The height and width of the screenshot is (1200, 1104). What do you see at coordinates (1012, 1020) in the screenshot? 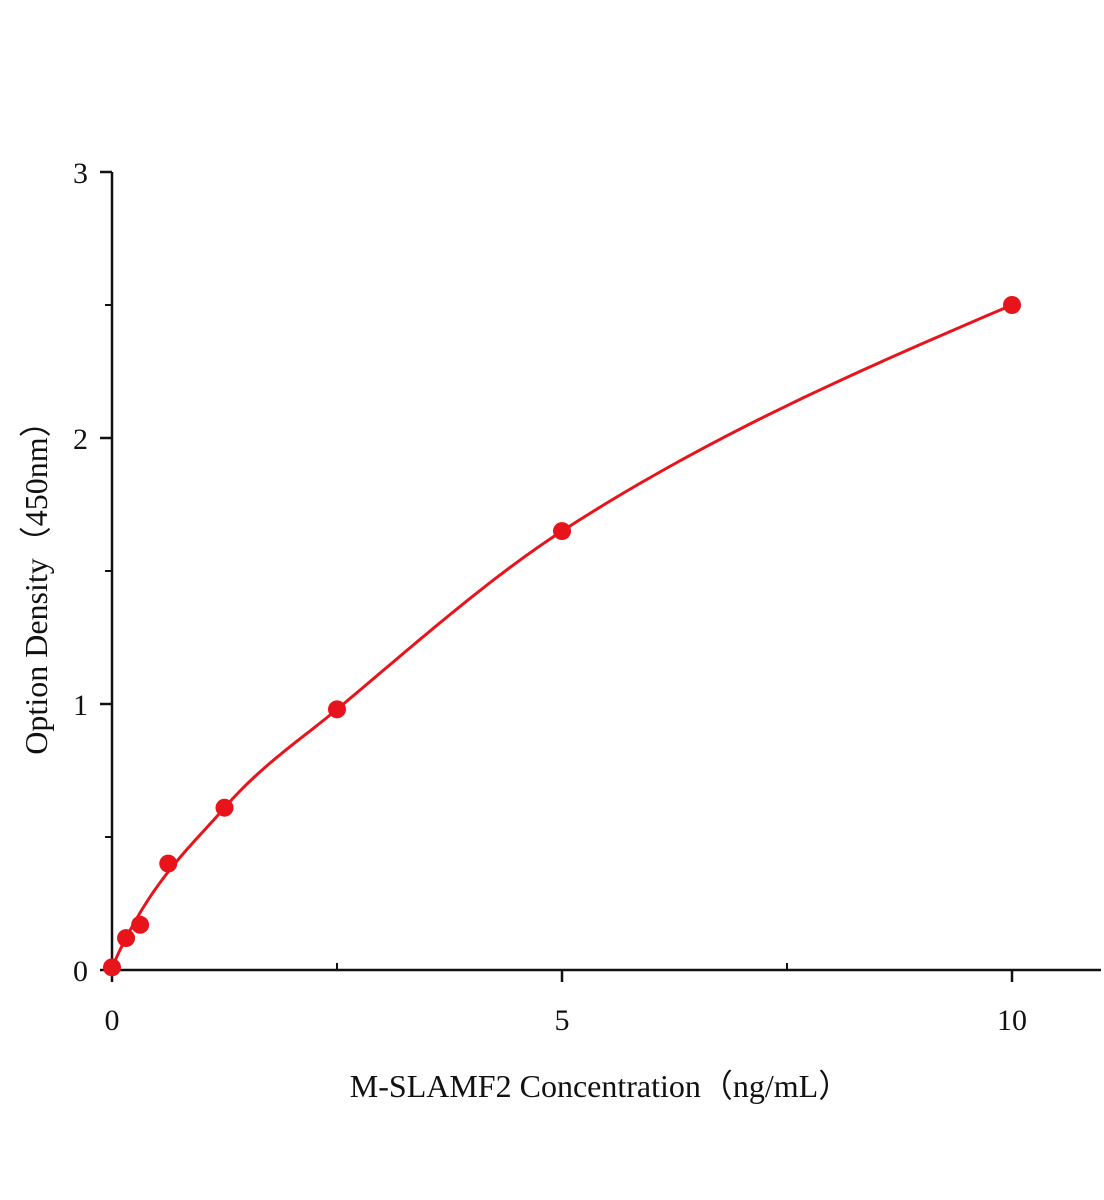
I see `x-tick-label: 10` at bounding box center [1012, 1020].